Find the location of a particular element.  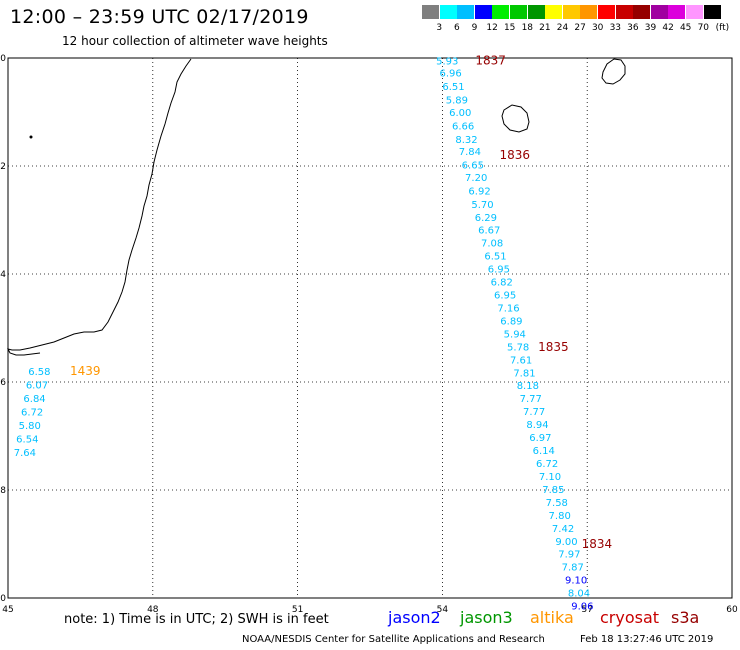

wave-height-label: 7.42 is located at coordinates (563, 529).